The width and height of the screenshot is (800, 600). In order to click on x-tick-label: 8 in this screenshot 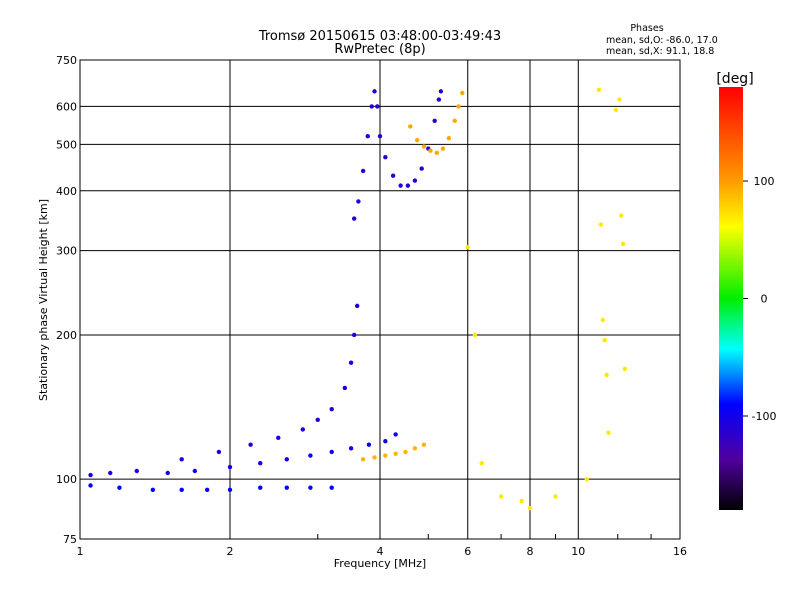, I will do `click(530, 551)`.